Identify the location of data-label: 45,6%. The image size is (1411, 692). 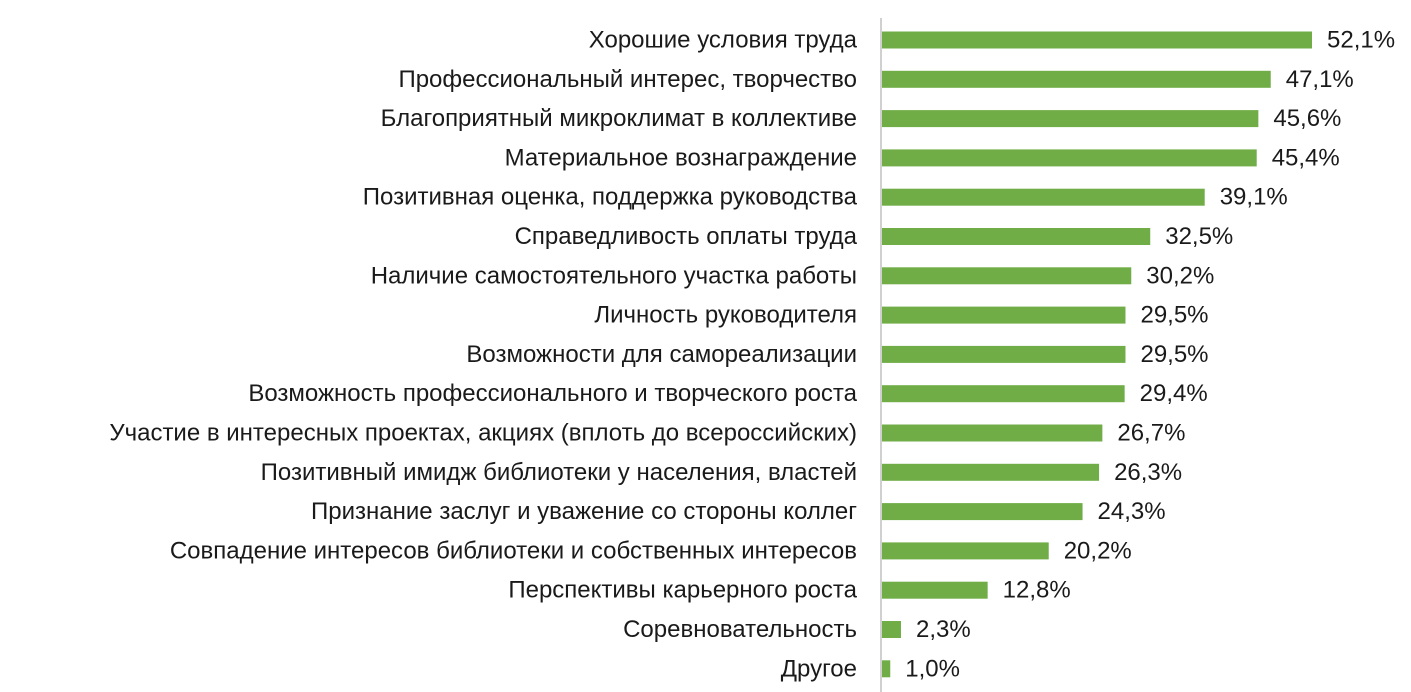
(1307, 118).